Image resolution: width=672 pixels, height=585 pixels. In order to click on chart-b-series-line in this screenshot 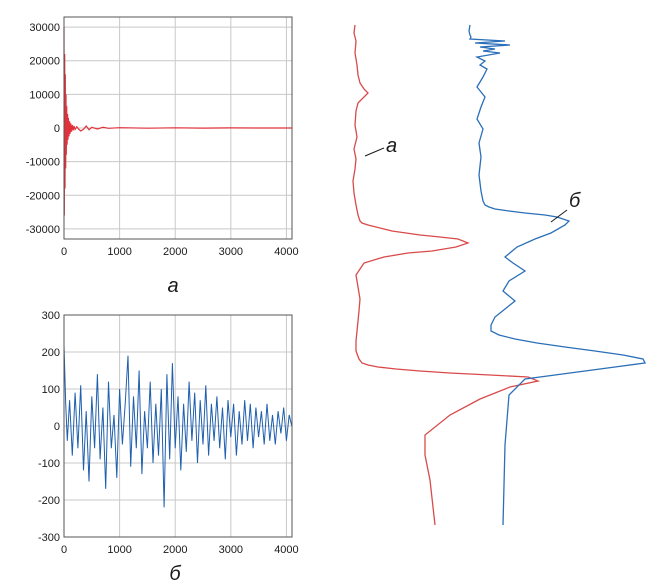, I will do `click(178, 426)`.